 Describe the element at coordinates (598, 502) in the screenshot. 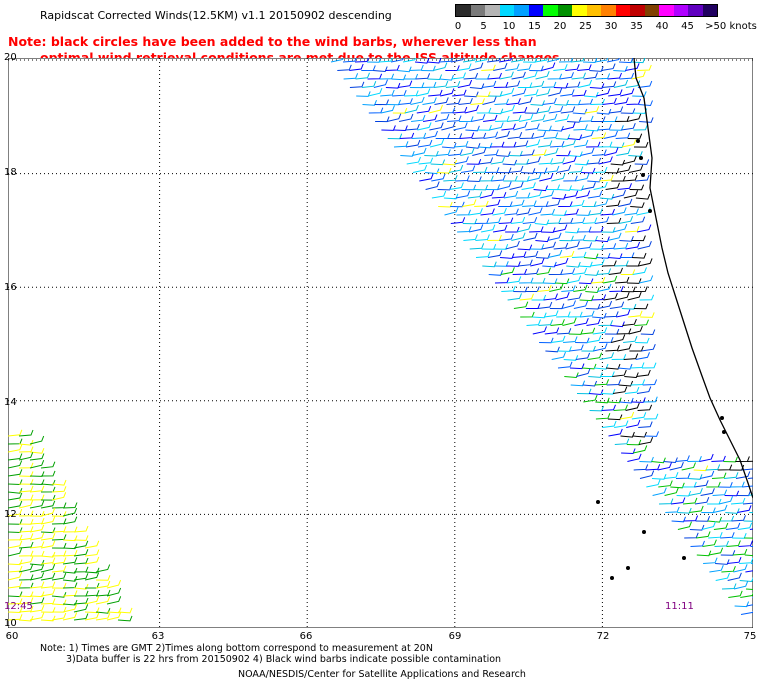

I see `island-mark` at that location.